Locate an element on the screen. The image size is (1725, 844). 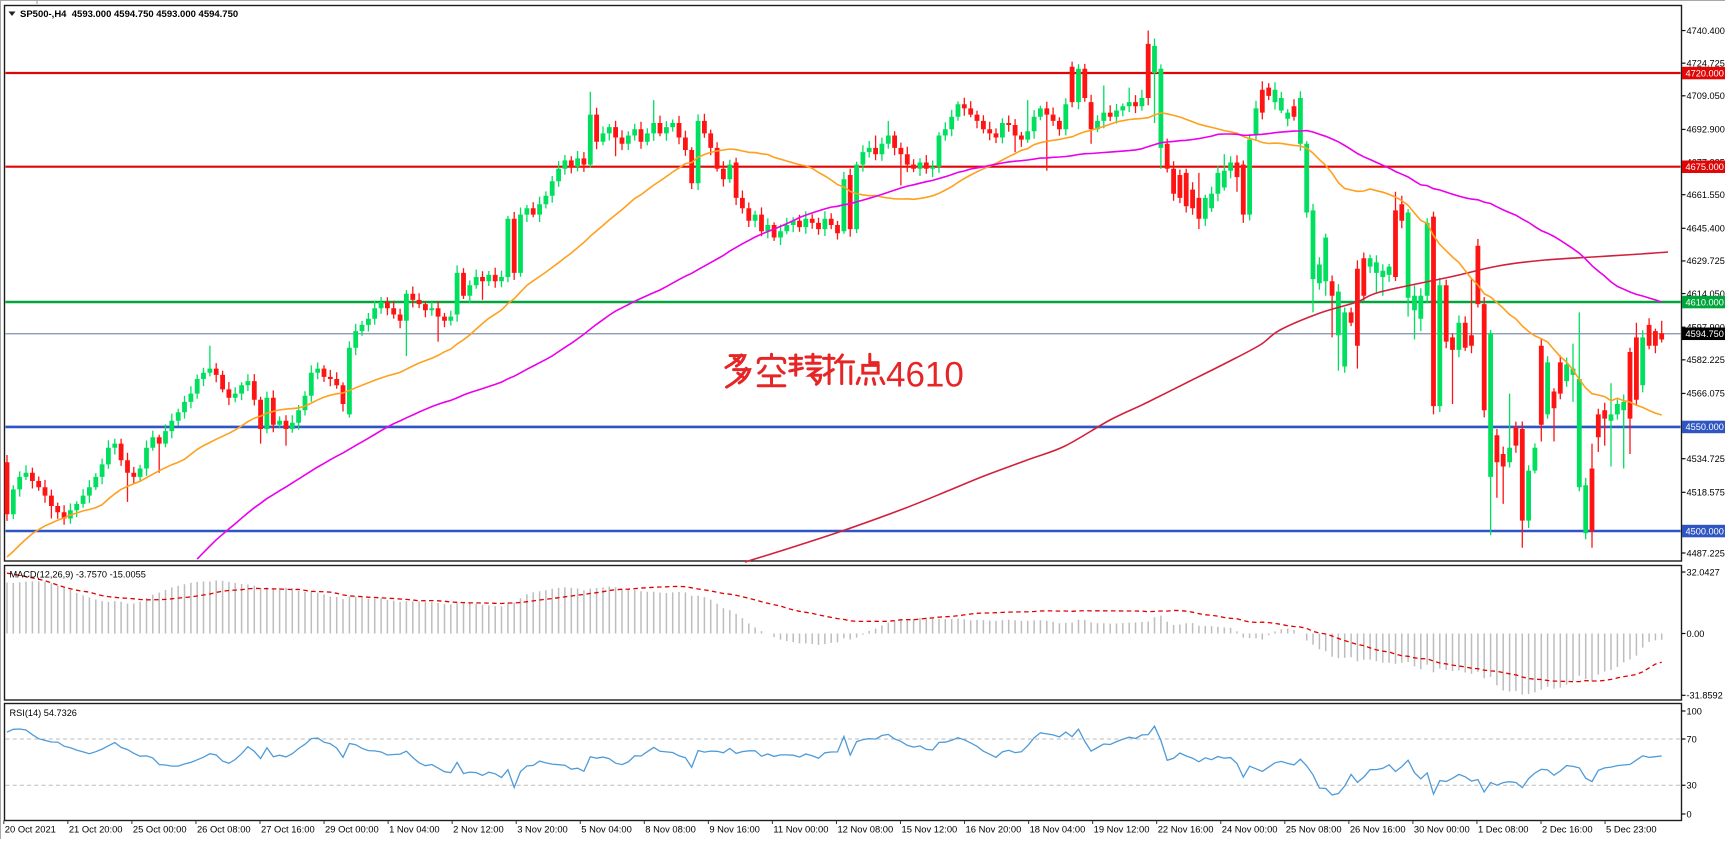
svg-text: 100 is located at coordinates (1694, 711).